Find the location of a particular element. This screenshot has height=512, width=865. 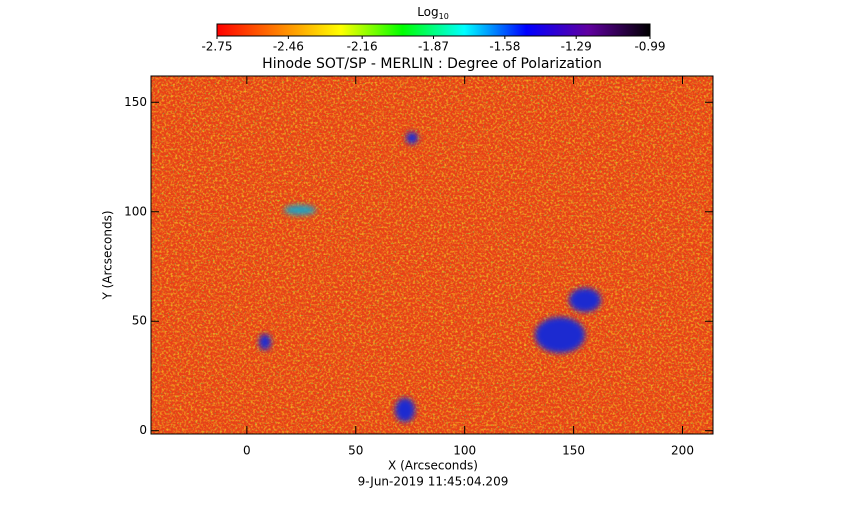

colorbar is located at coordinates (433, 30).